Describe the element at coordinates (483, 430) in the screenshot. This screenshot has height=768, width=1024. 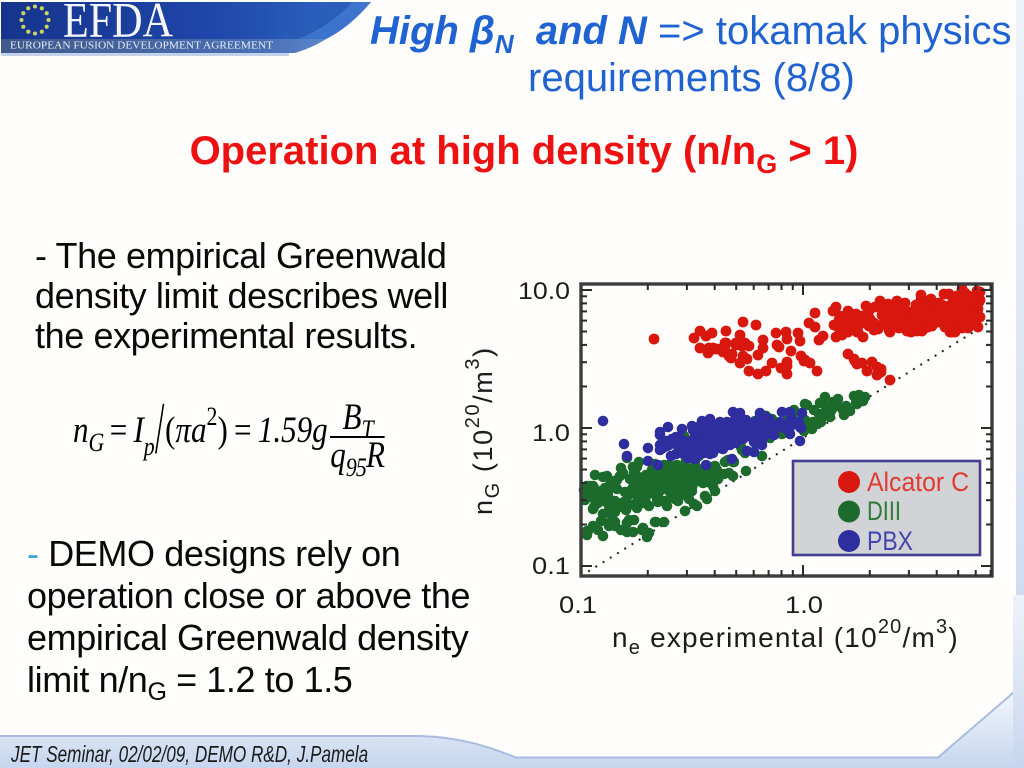
I see `svg-text: nG (1020/m3)` at that location.